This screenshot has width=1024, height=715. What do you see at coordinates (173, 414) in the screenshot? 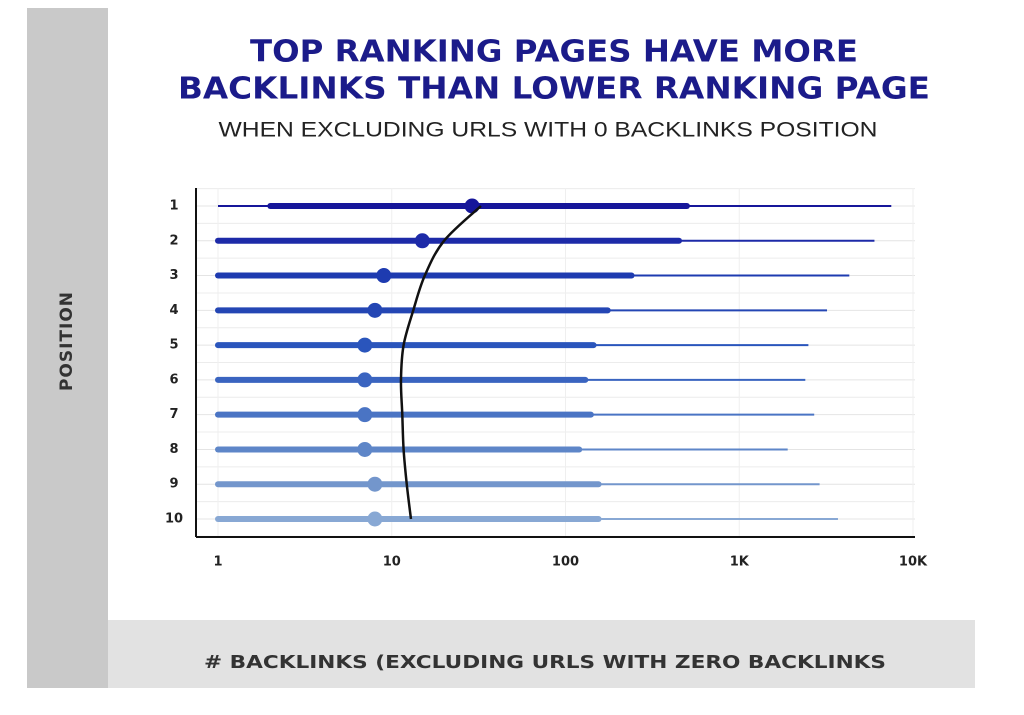
I see `y-tick-label: 7` at bounding box center [173, 414].